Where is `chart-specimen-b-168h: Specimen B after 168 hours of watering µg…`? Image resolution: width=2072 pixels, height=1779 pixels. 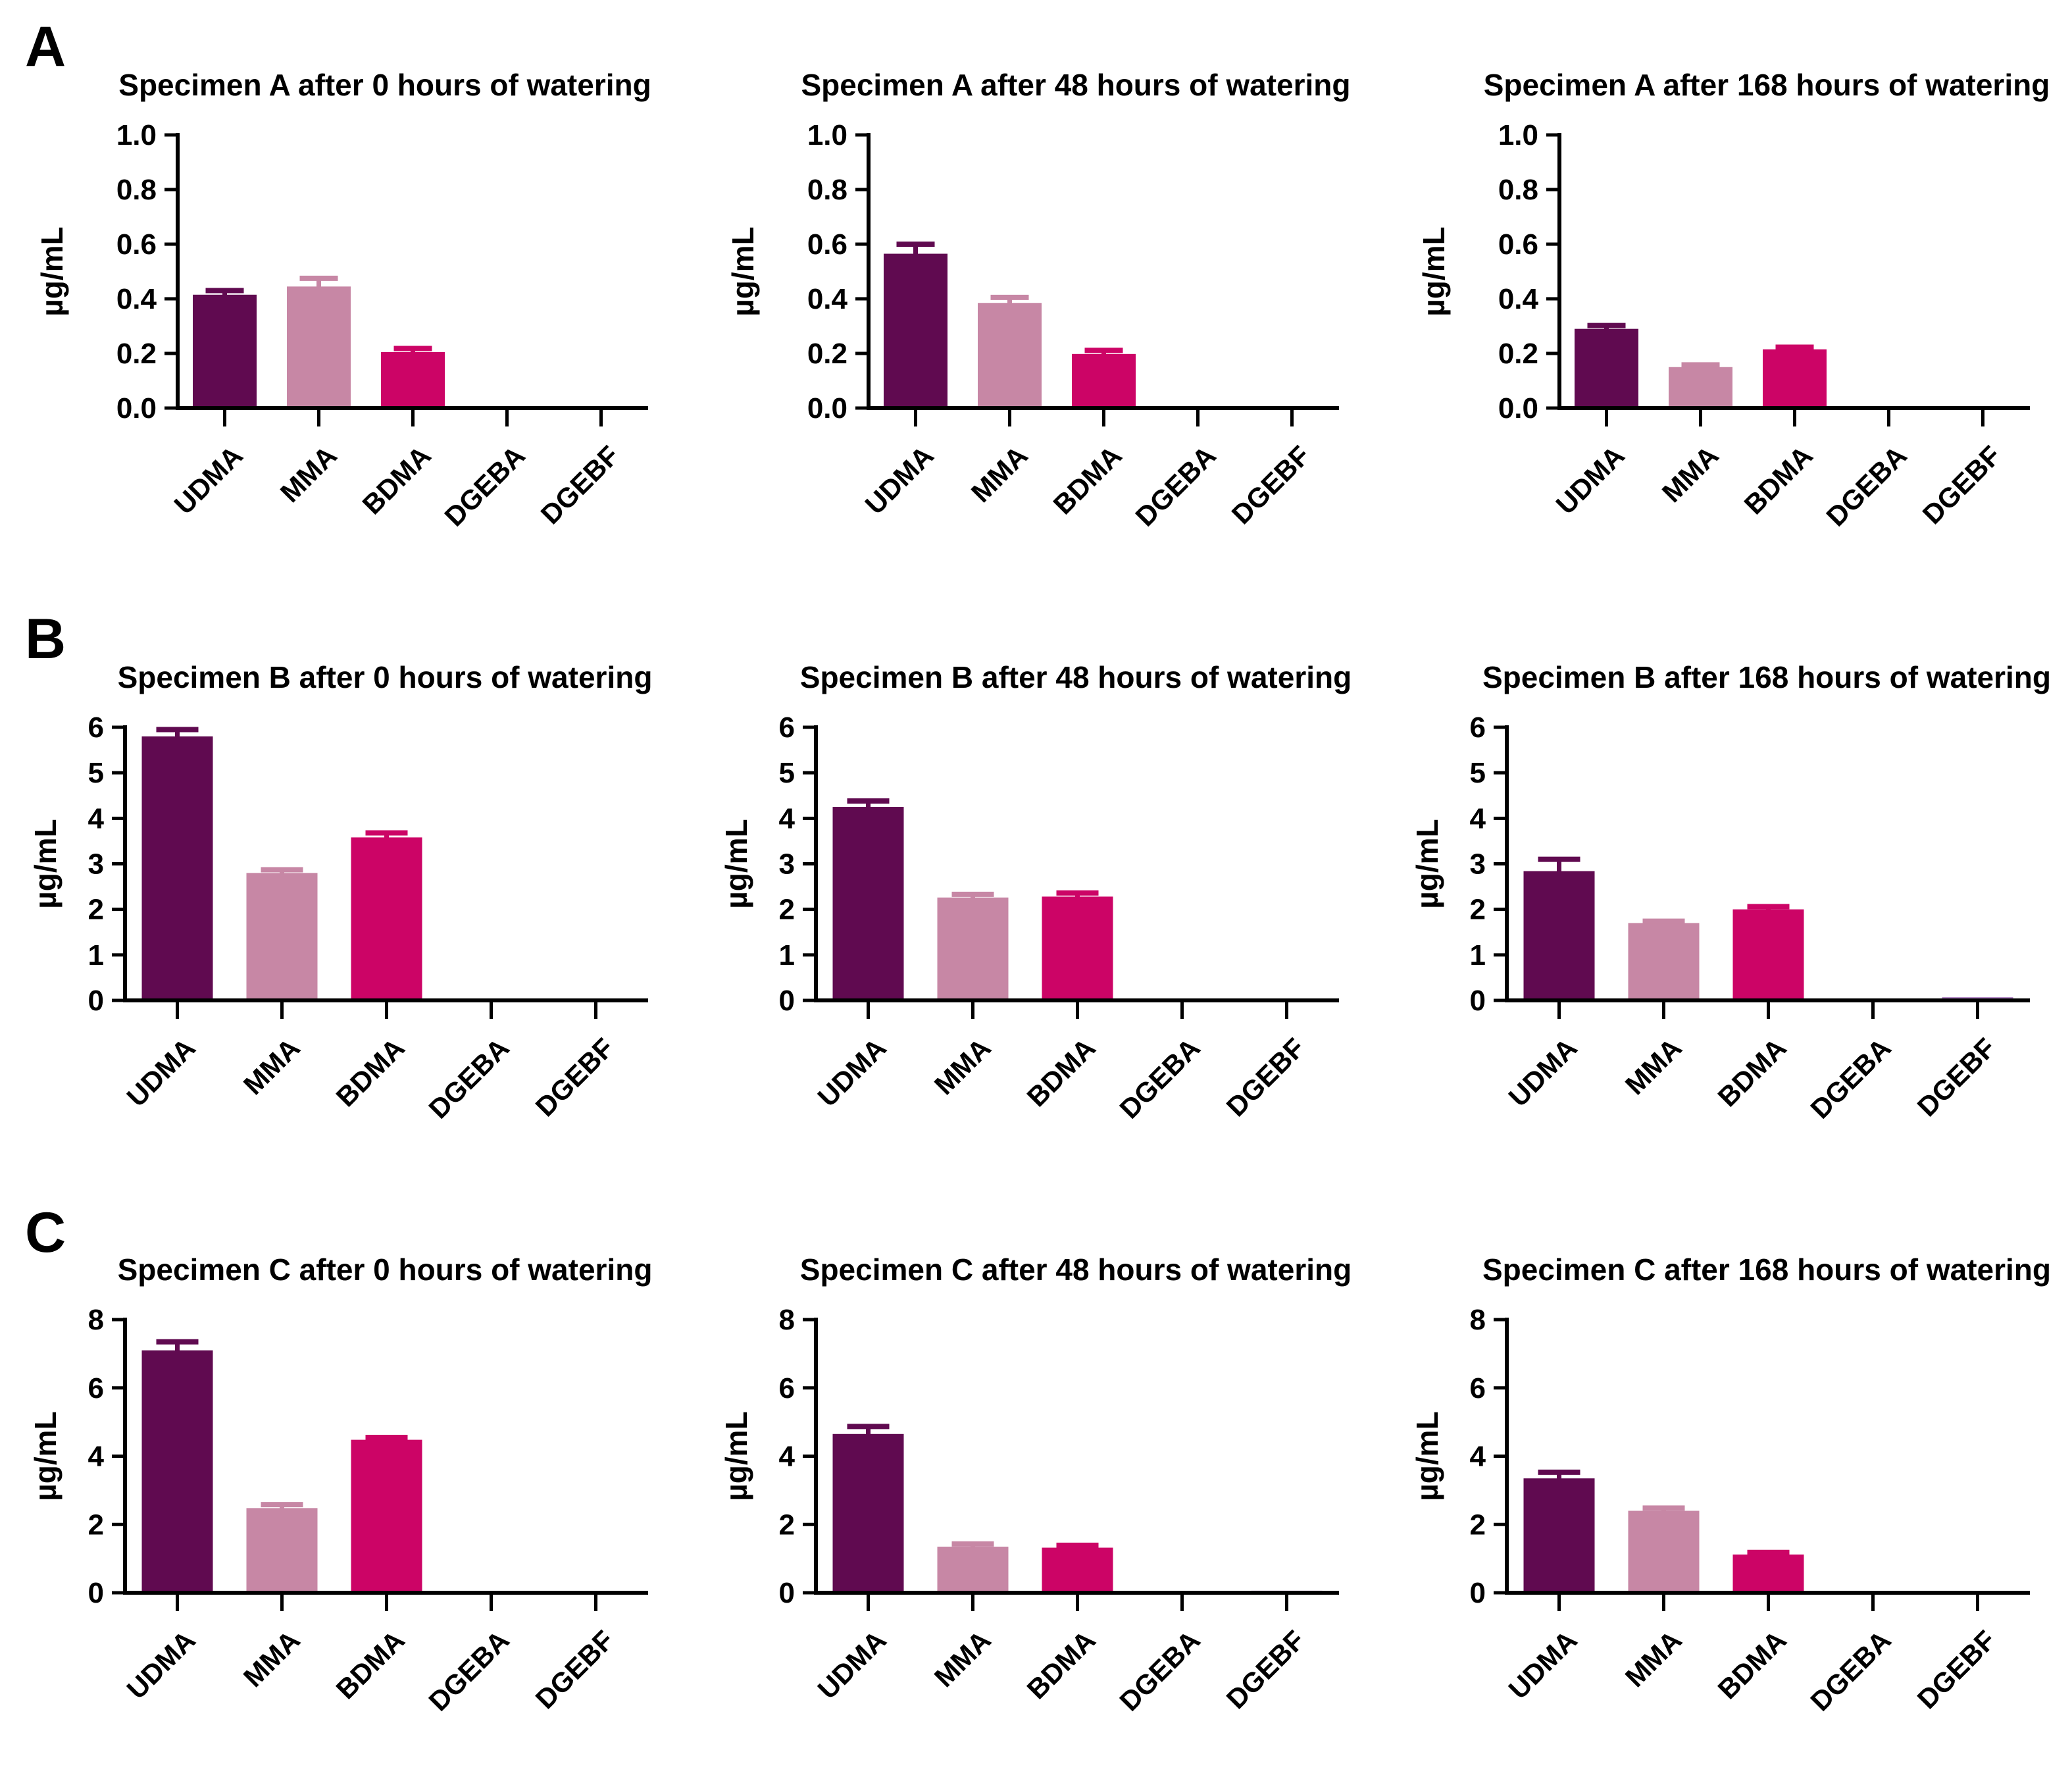
chart-specimen-b-168h: Specimen B after 168 hours of watering µg… is located at coordinates (1727, 890).